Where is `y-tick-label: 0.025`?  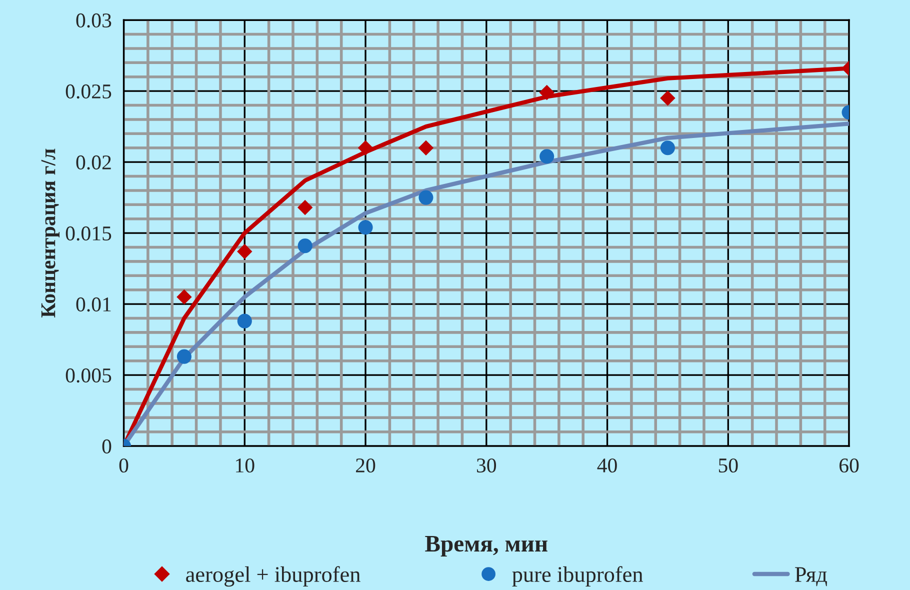 y-tick-label: 0.025 is located at coordinates (89, 91).